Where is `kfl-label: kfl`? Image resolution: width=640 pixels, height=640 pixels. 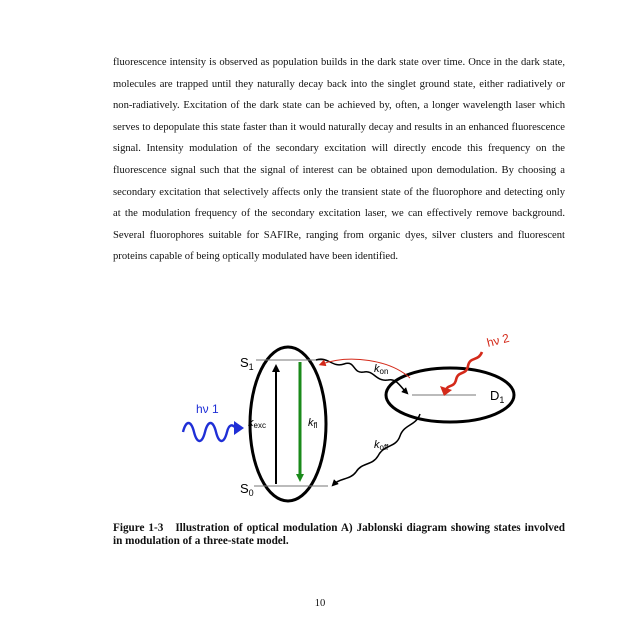 kfl-label: kfl is located at coordinates (313, 423).